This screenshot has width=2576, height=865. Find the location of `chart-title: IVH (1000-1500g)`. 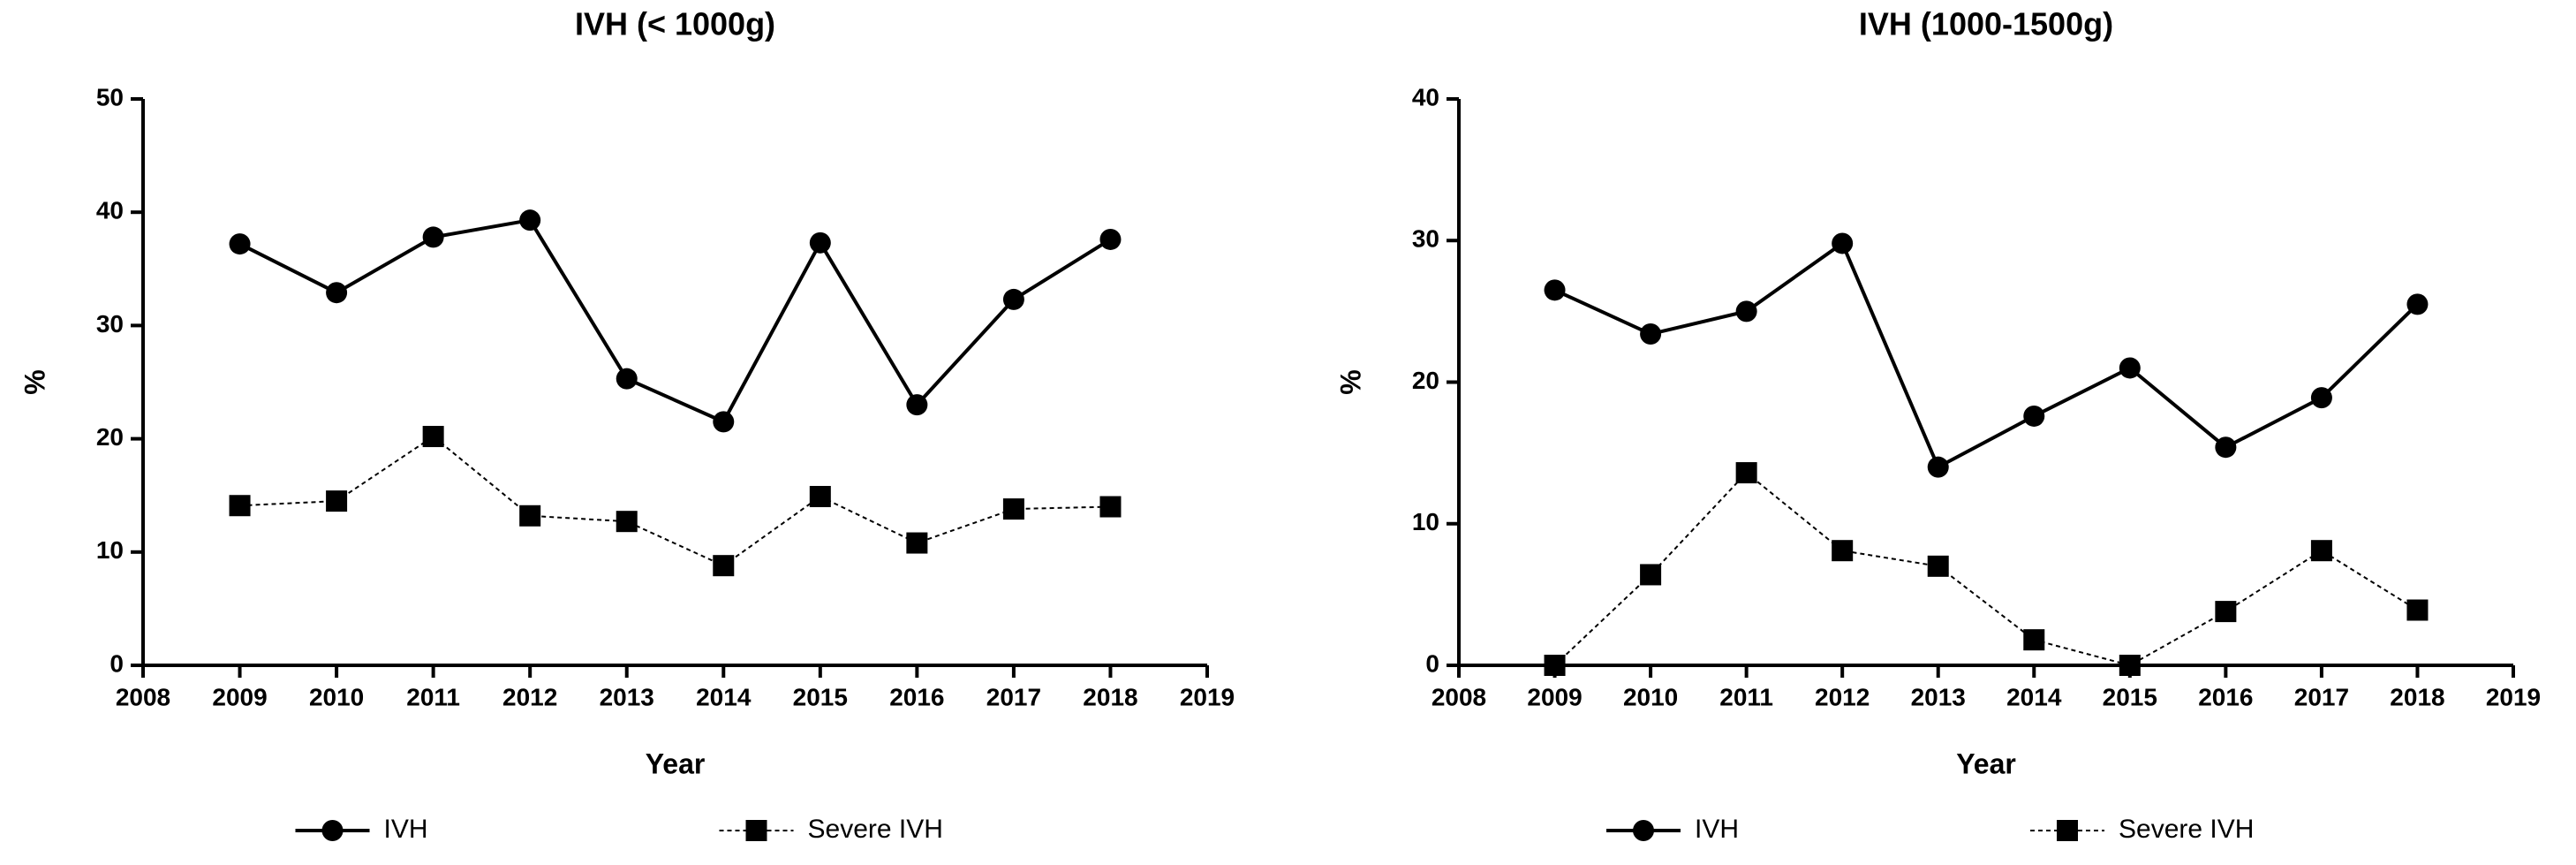

chart-title: IVH (1000-1500g) is located at coordinates (1986, 24).